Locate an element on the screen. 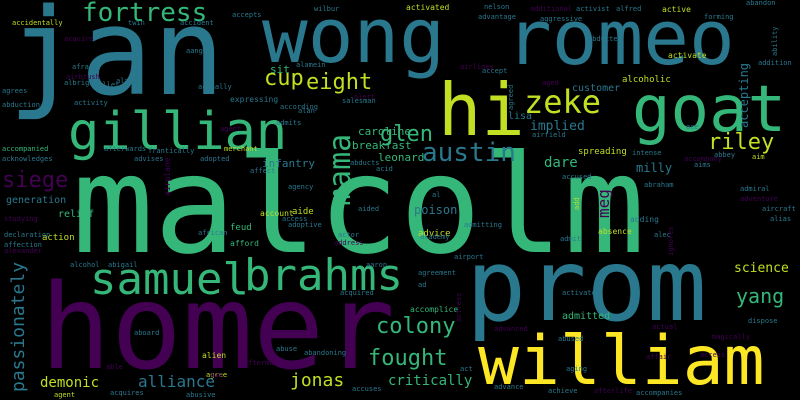 The width and height of the screenshot is (800, 400). word: additional is located at coordinates (551, 9).